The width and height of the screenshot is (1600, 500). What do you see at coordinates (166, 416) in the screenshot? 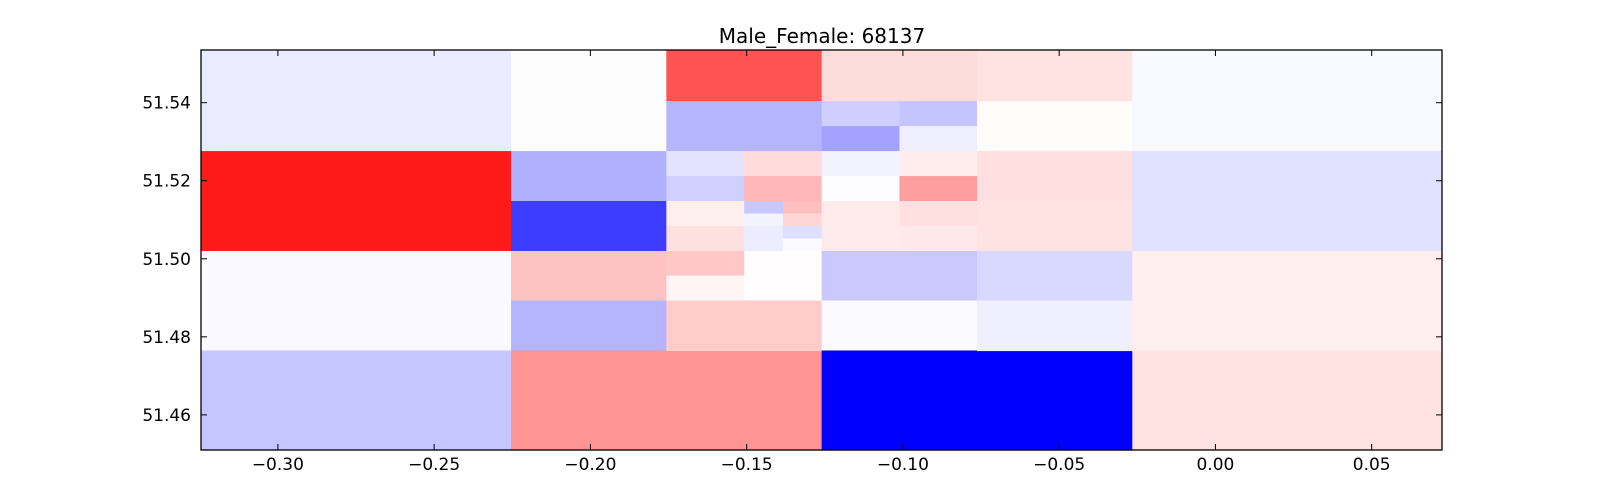
I see `y-tick-label: 51.46` at bounding box center [166, 416].